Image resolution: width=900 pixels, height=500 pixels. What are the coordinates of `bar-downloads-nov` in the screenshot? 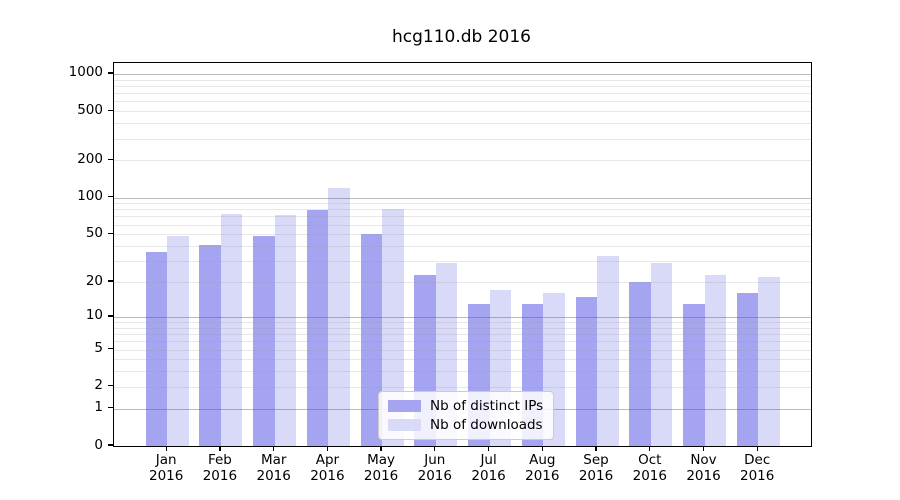 It's located at (715, 360).